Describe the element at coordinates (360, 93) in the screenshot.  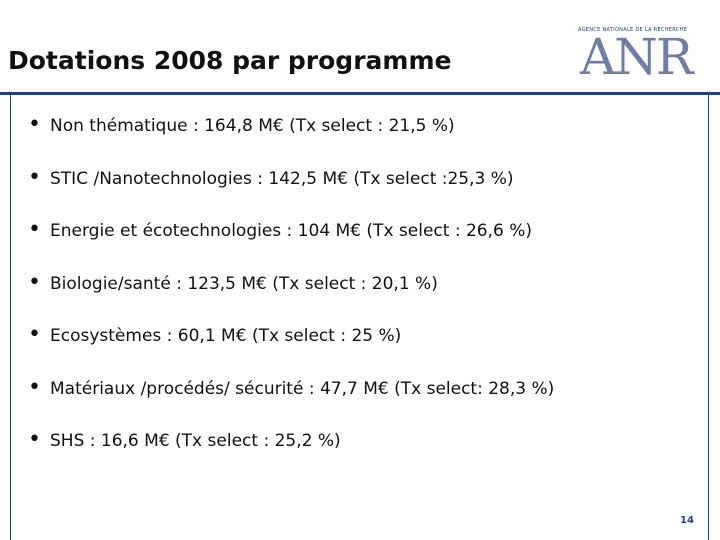
I see `header-rule` at that location.